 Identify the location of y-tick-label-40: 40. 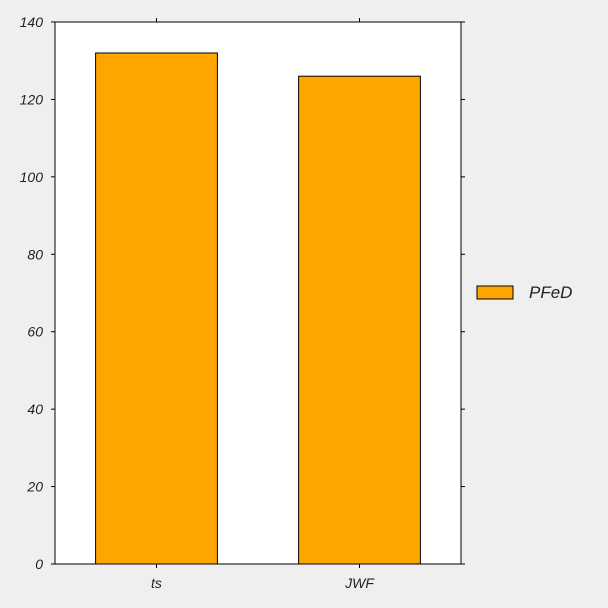
(35, 409).